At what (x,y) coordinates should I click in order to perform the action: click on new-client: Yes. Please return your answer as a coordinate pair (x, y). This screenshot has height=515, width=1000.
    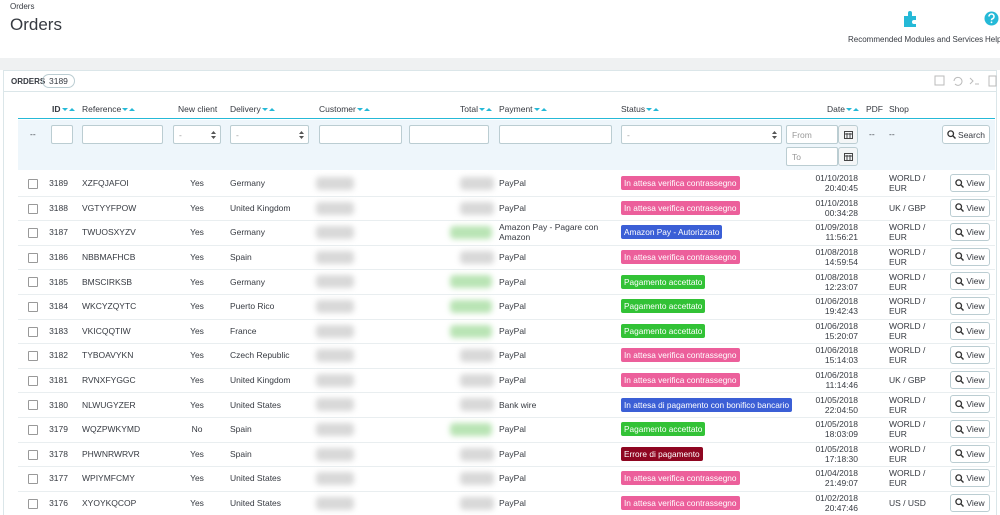
    Looking at the image, I should click on (197, 380).